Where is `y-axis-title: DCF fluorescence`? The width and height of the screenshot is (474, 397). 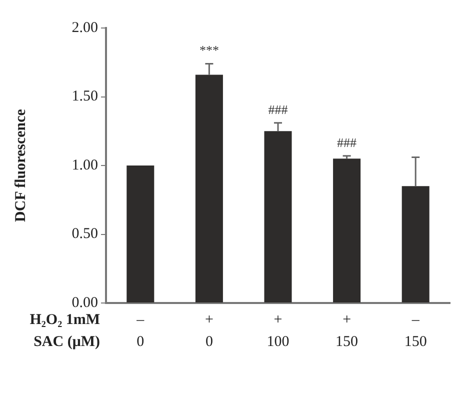 y-axis-title: DCF fluorescence is located at coordinates (20, 165).